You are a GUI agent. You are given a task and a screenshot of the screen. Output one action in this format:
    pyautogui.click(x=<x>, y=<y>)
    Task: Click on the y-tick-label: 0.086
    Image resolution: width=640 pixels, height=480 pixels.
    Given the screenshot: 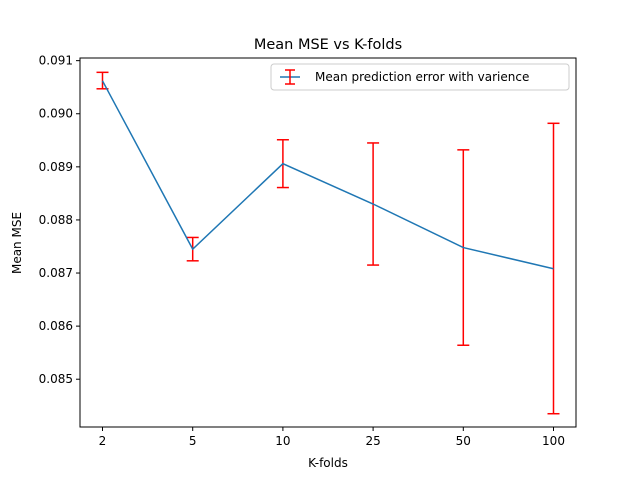 What is the action you would take?
    pyautogui.click(x=56, y=326)
    